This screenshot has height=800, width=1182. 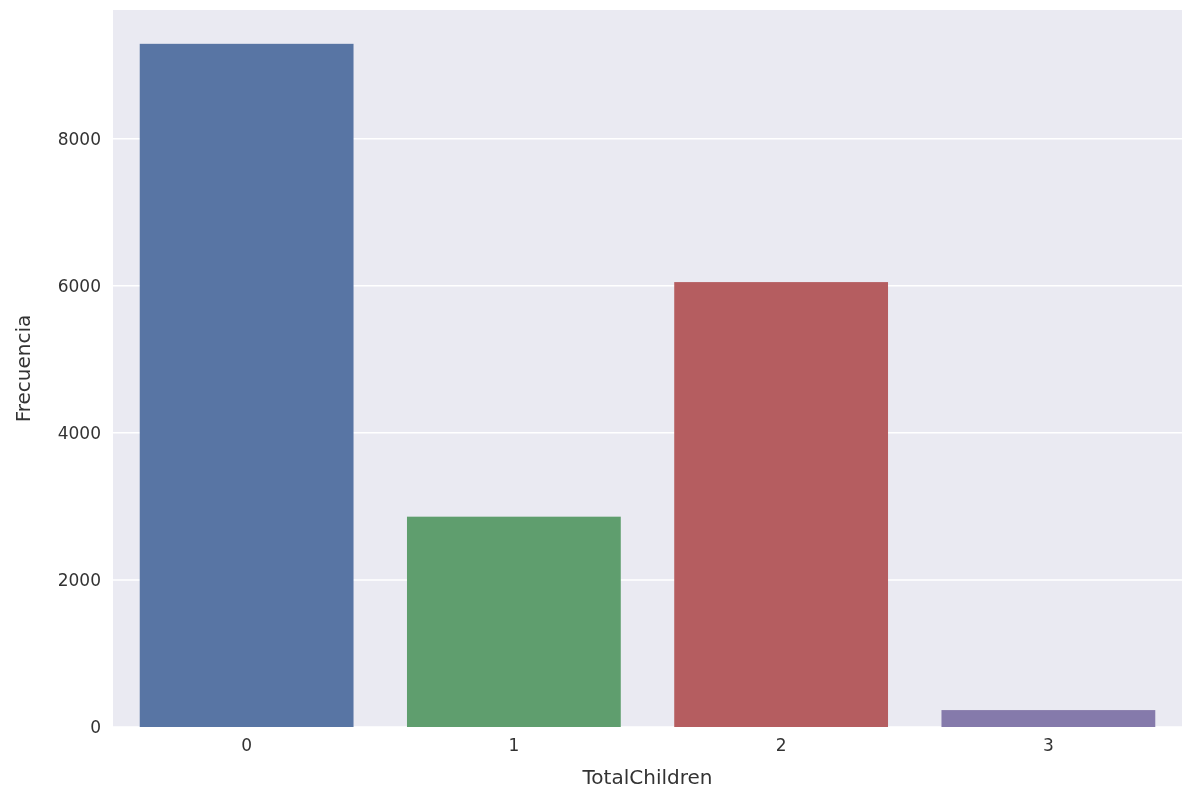 What do you see at coordinates (95, 726) in the screenshot?
I see `y-tick-label: 0` at bounding box center [95, 726].